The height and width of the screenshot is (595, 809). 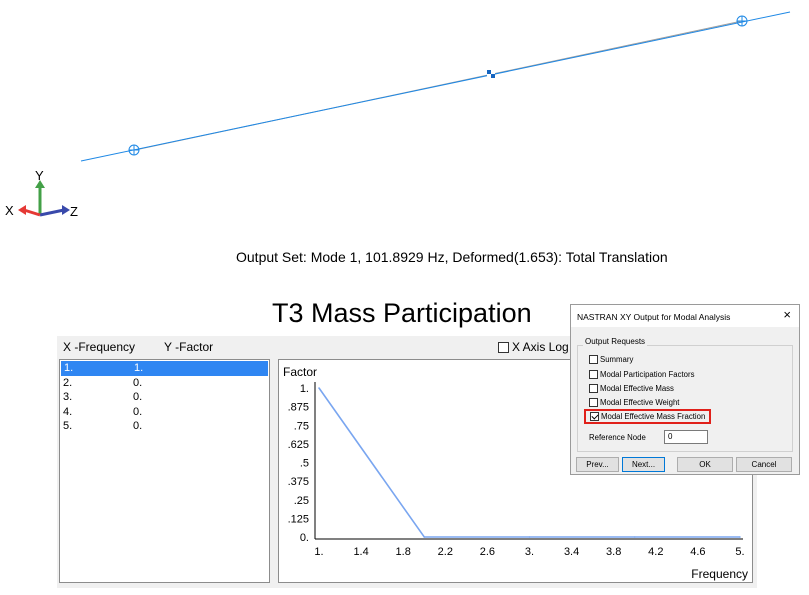 What do you see at coordinates (298, 445) in the screenshot?
I see `y-tick-label: .625` at bounding box center [298, 445].